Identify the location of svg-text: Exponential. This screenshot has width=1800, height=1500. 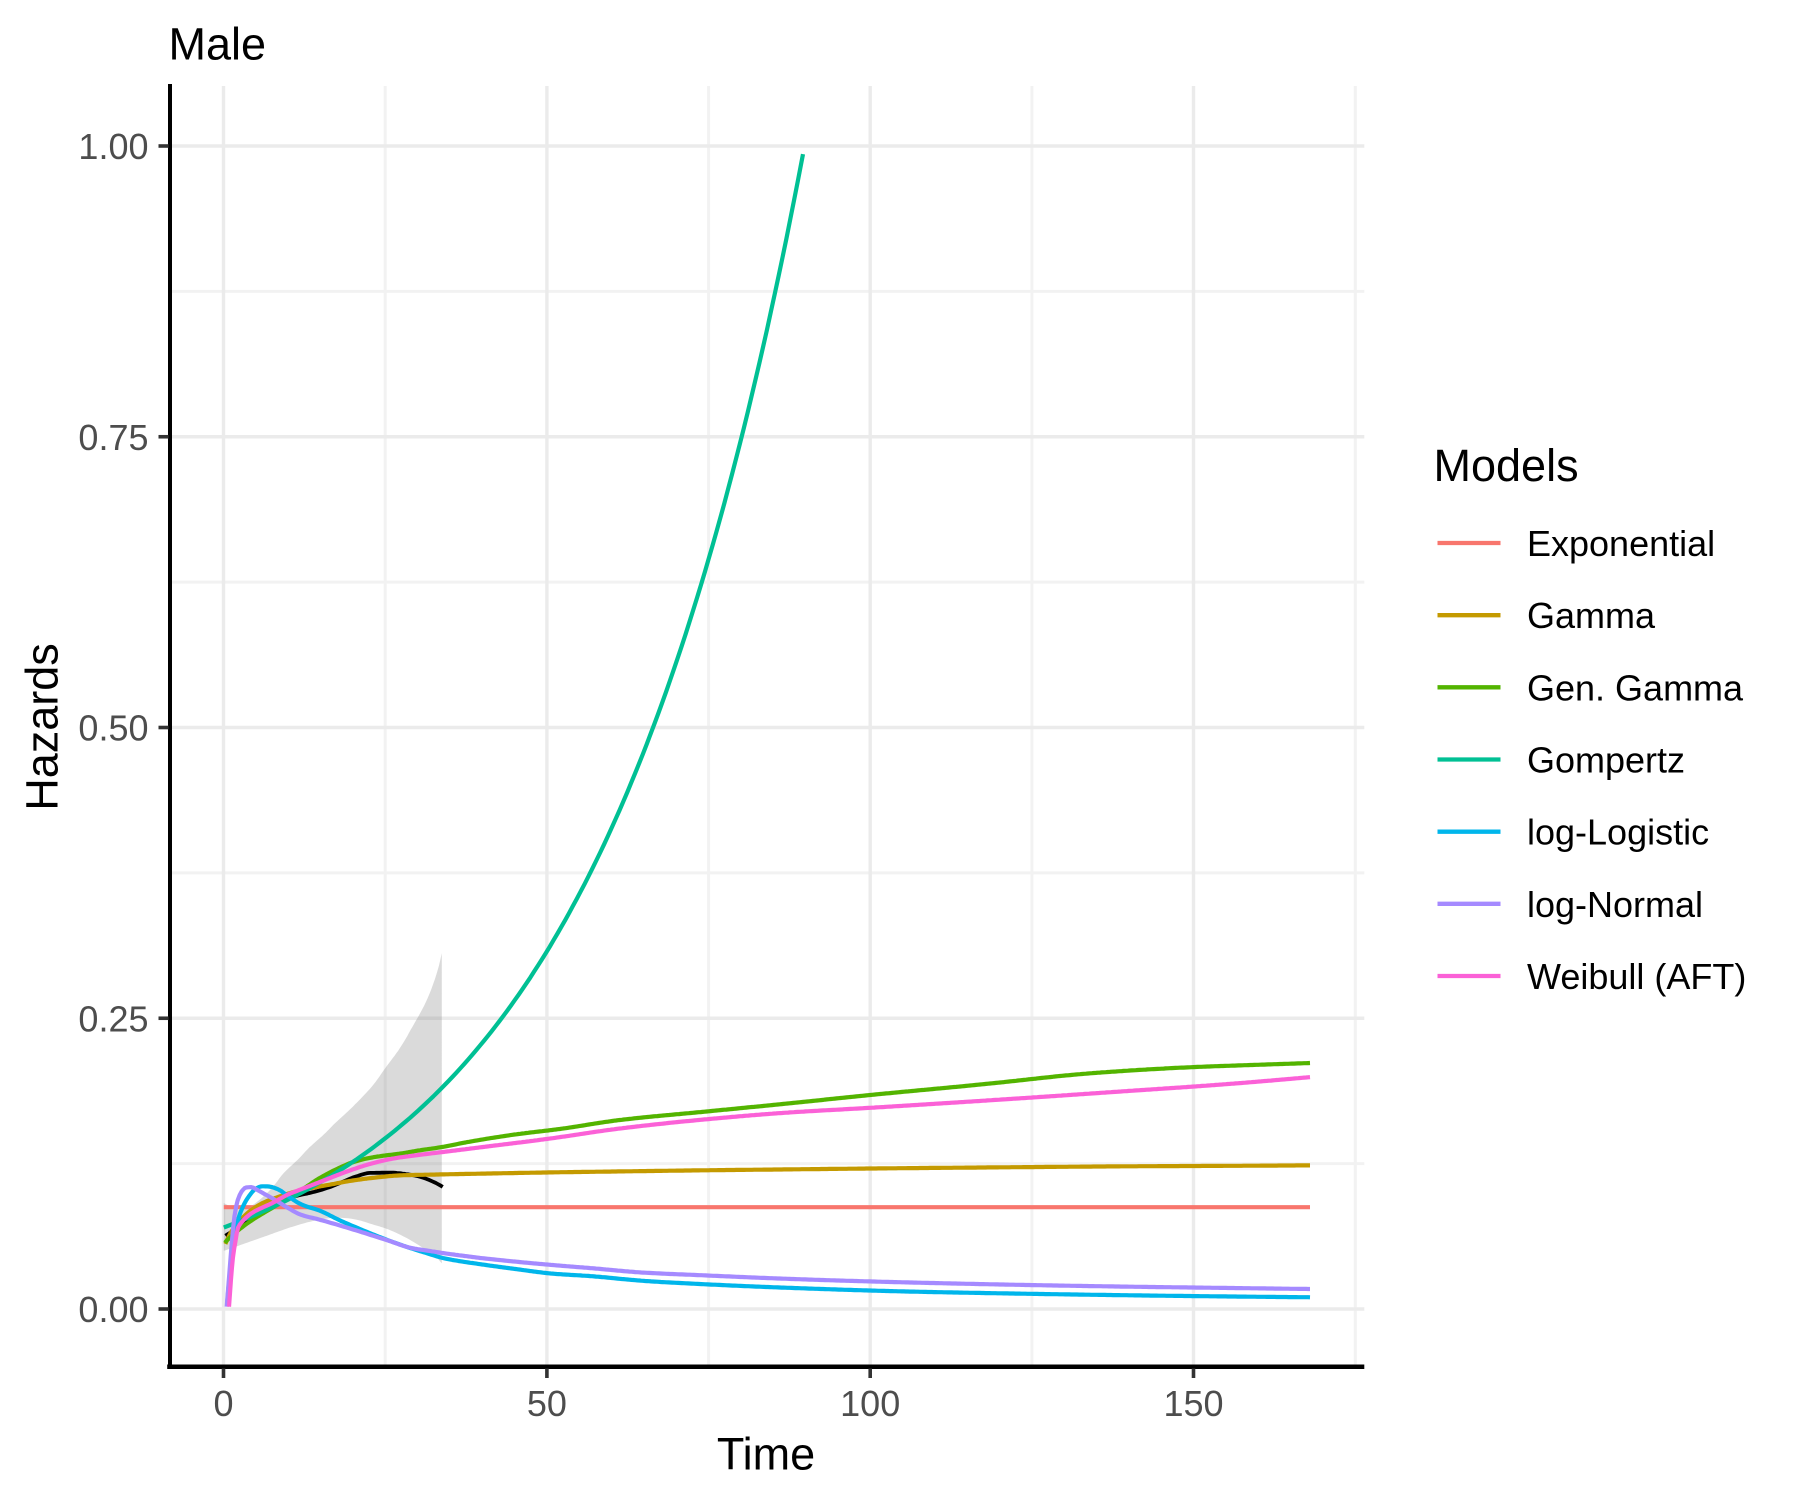
(1621, 543).